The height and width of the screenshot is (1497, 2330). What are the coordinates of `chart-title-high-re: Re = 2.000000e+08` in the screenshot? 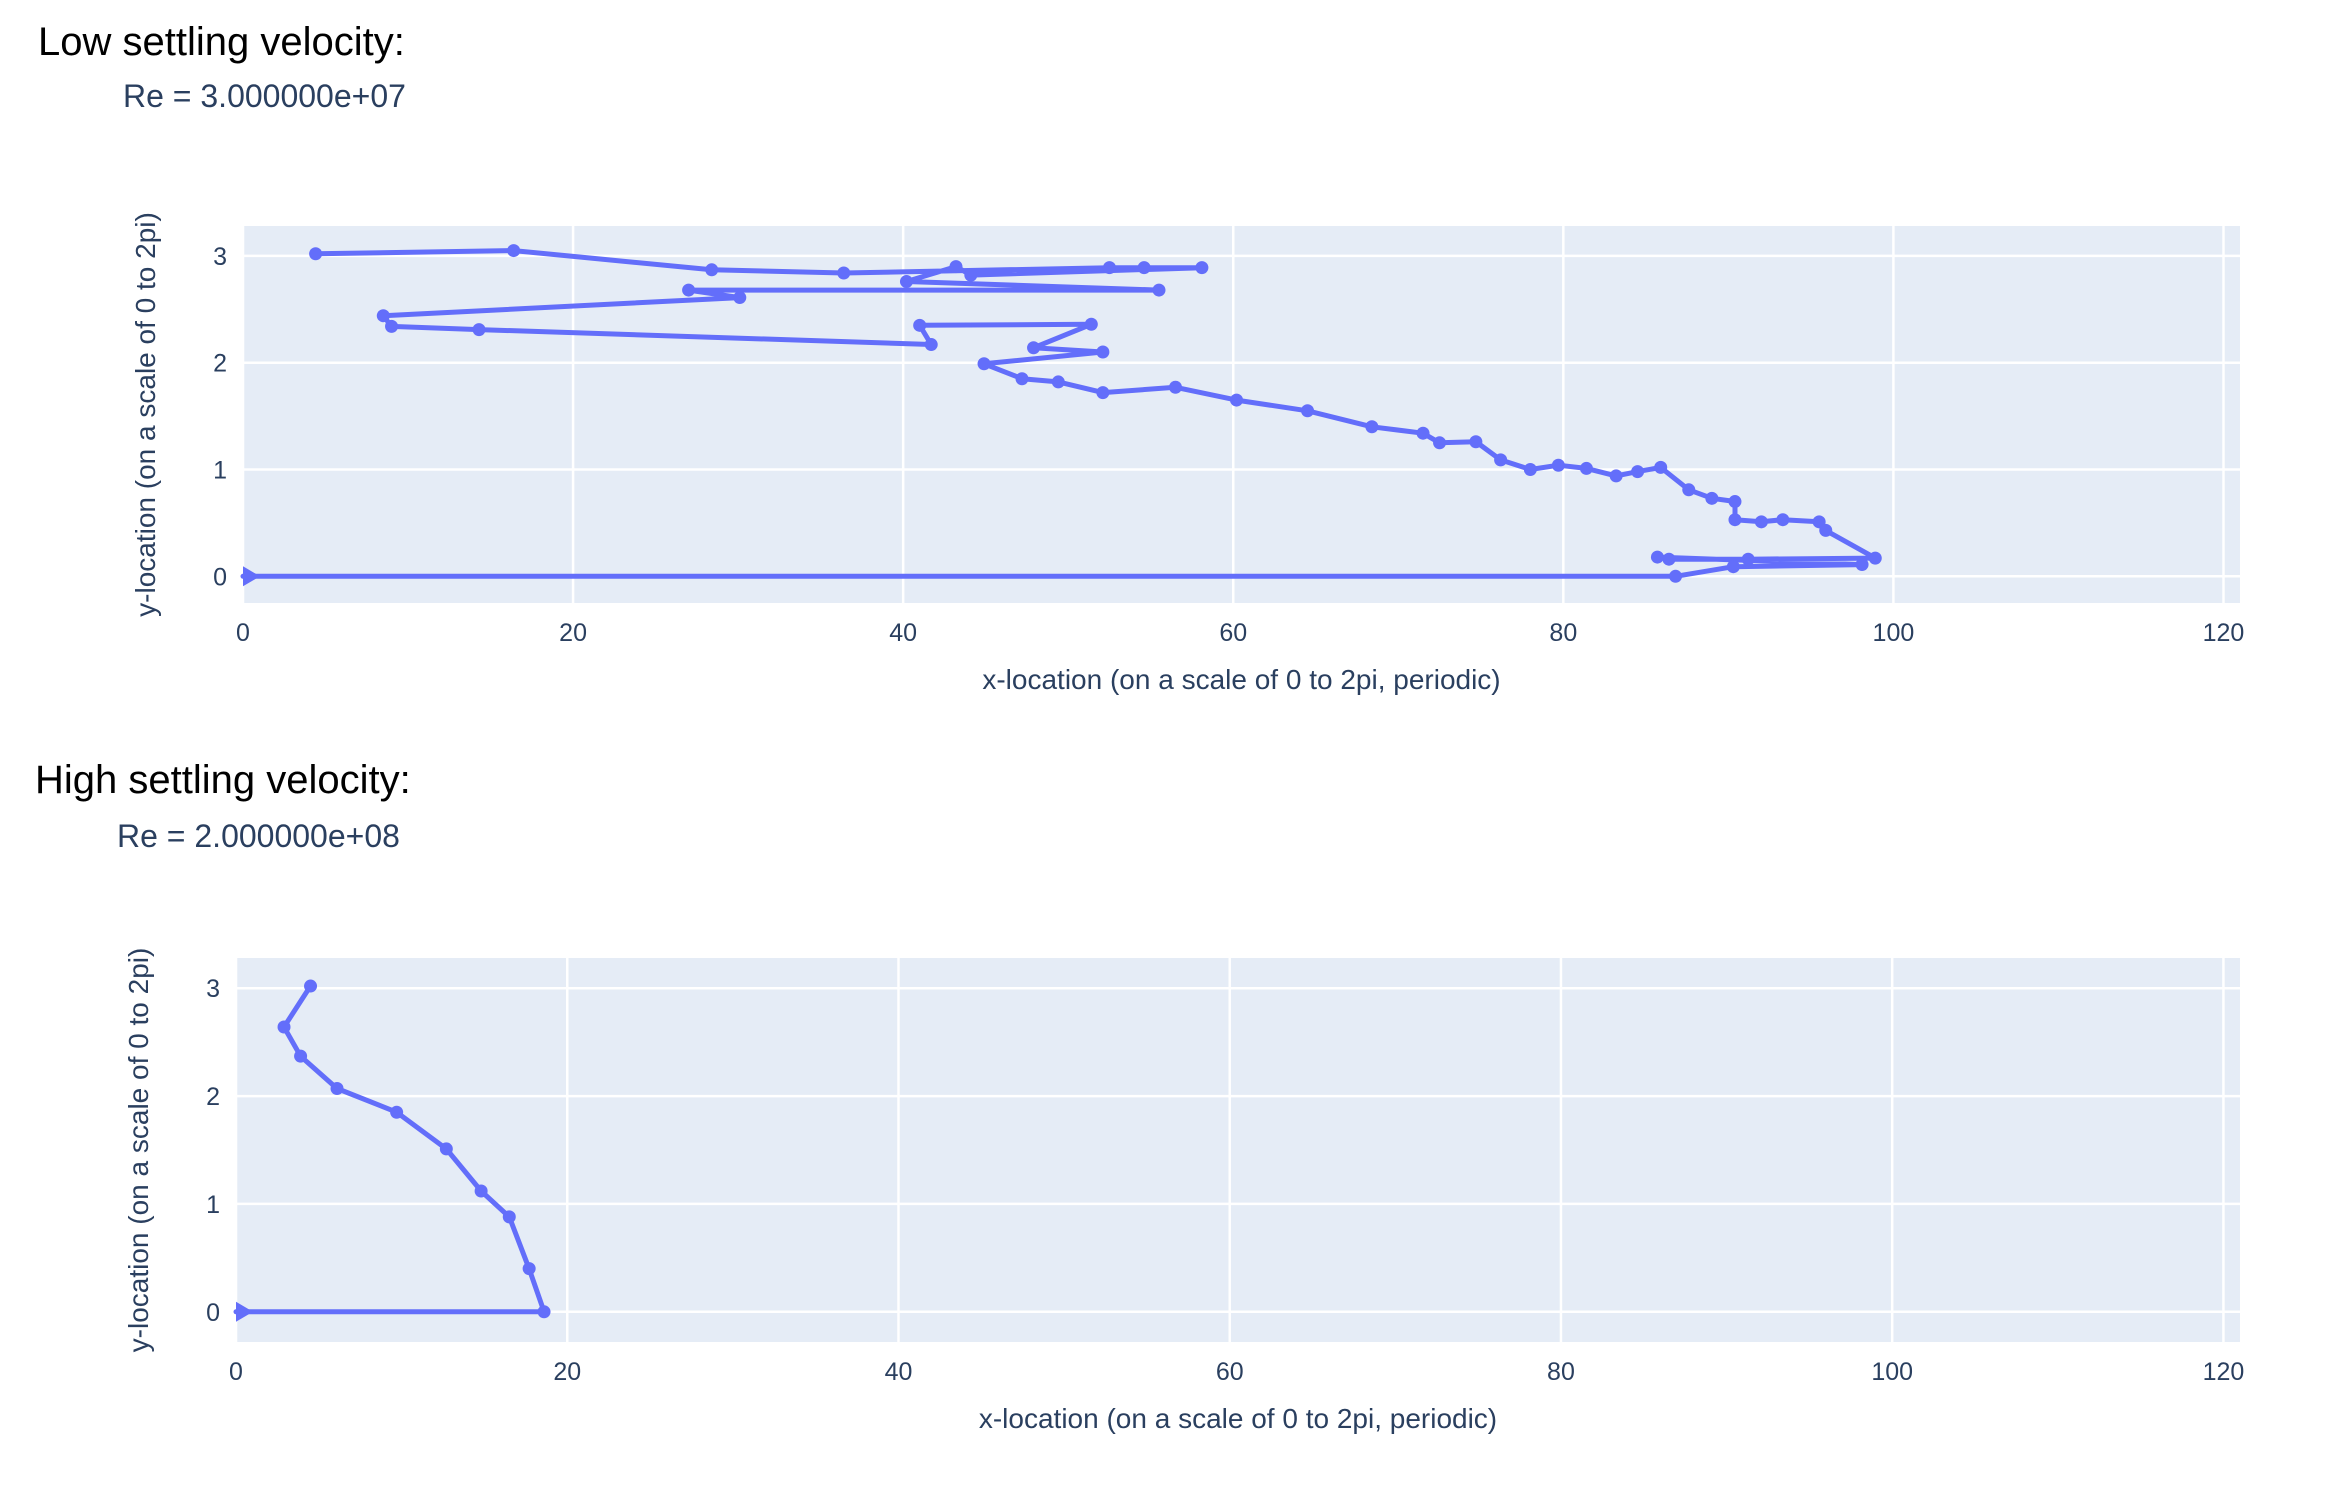 It's located at (258, 836).